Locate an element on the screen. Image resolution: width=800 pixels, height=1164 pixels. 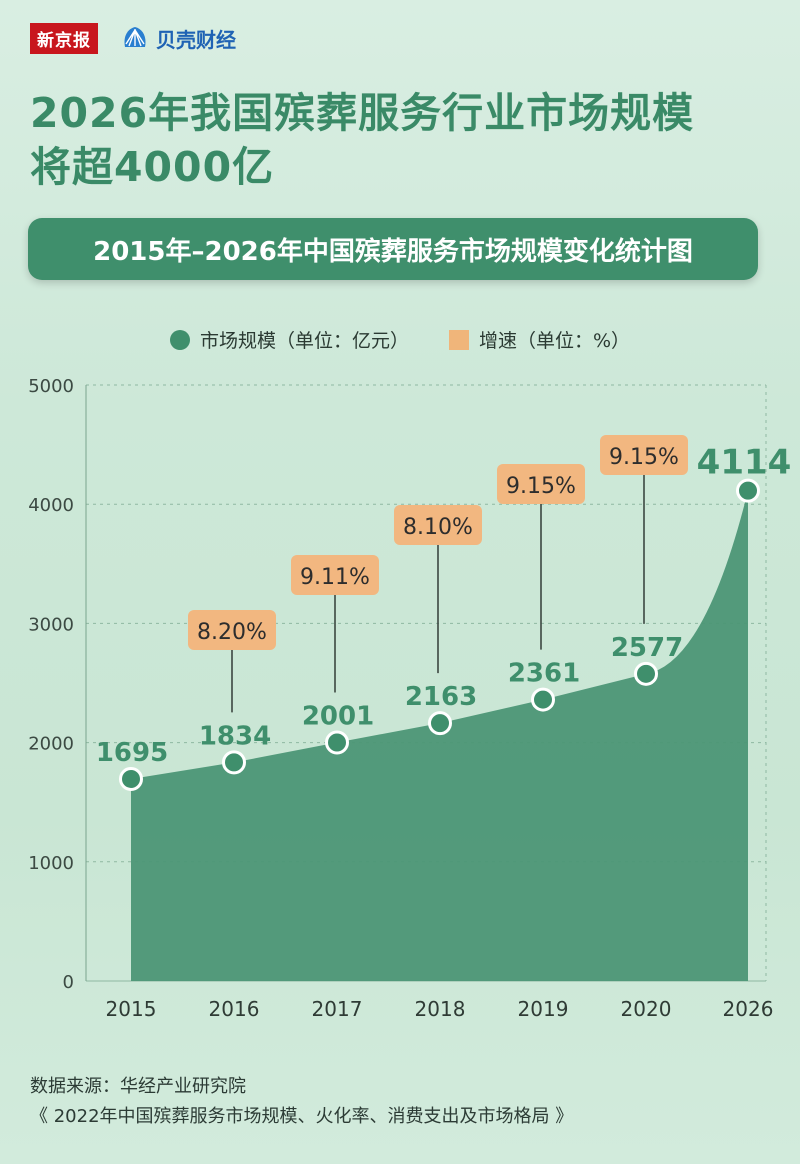
legend-square-icon is located at coordinates (458, 339).